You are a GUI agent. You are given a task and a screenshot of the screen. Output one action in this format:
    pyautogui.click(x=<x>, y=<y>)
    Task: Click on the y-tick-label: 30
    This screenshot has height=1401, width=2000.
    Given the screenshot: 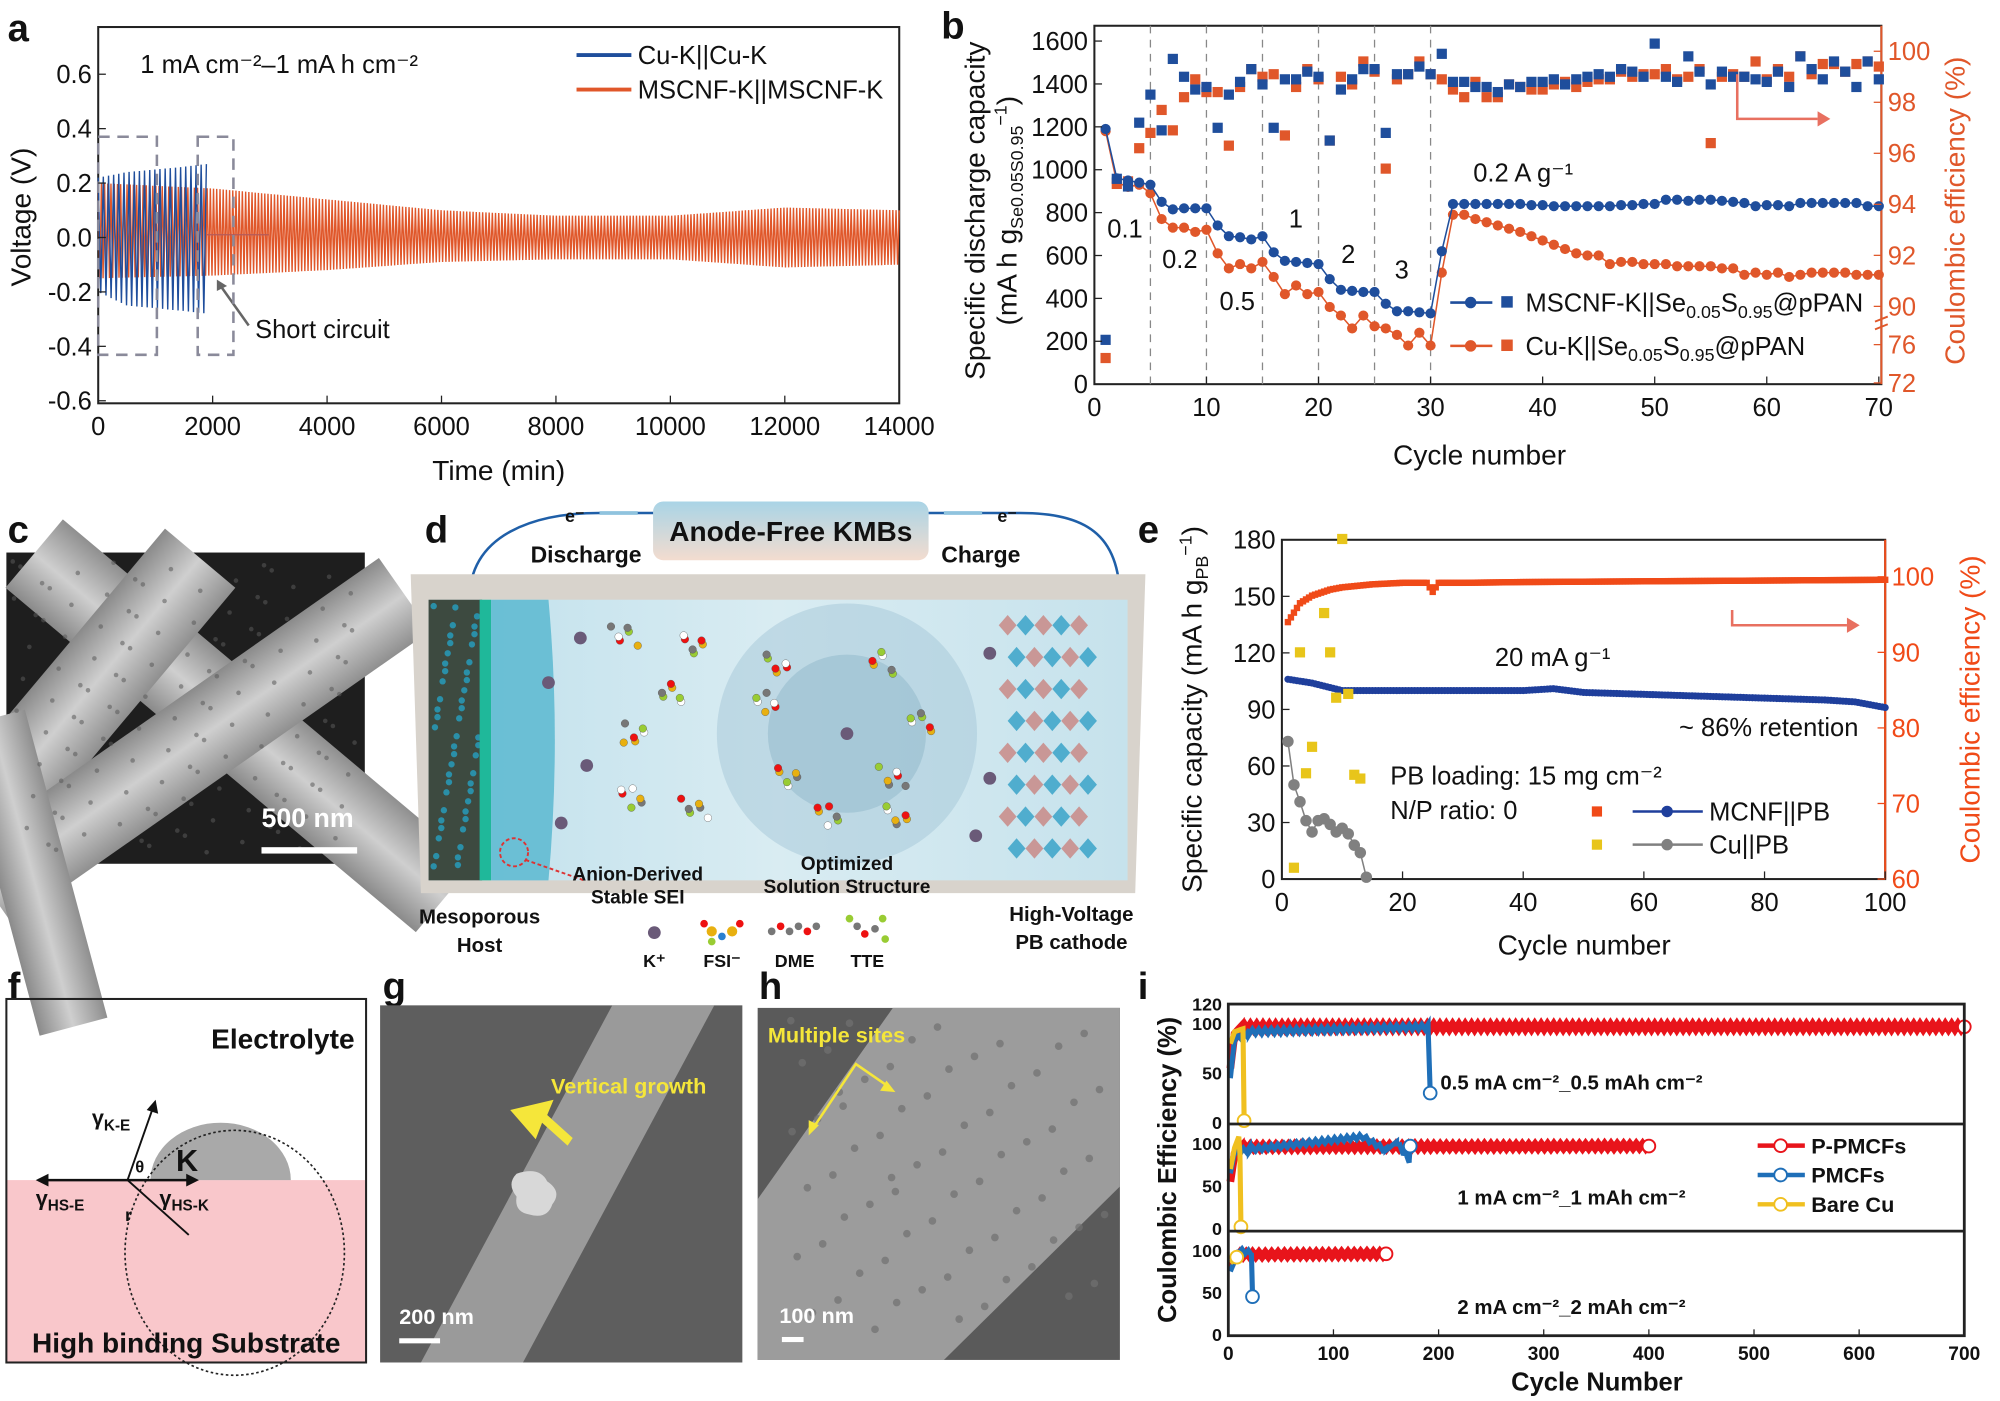 What is the action you would take?
    pyautogui.click(x=1261, y=823)
    